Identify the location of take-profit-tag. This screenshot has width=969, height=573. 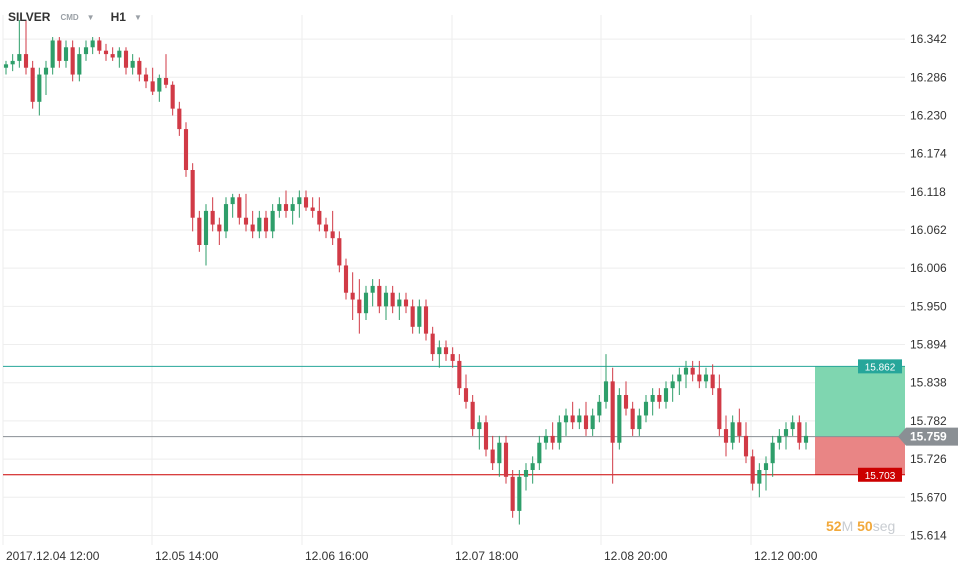
(880, 366).